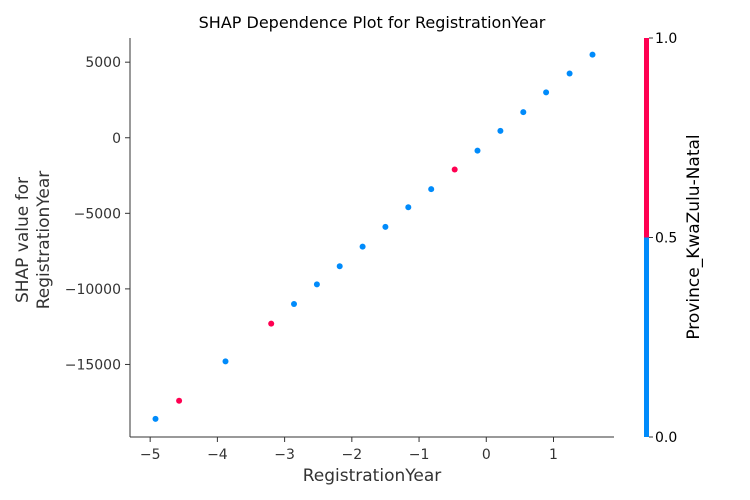  I want to click on colorbar-tick-label: 0.5, so click(666, 239).